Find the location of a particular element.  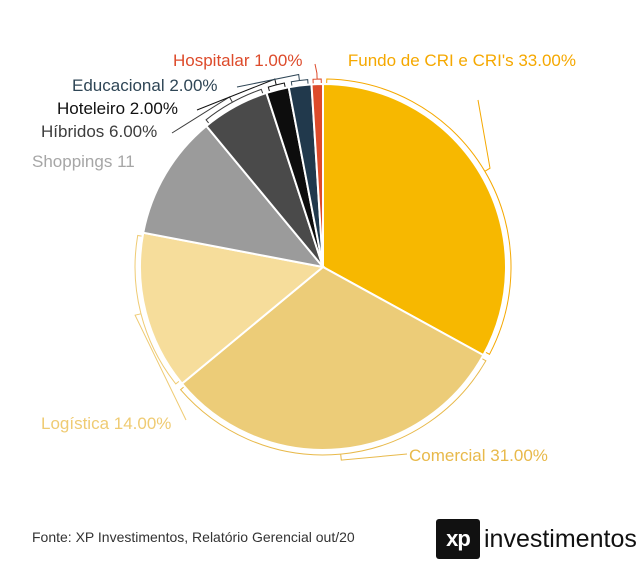

label-hospitalar: Hospitalar 1.00% is located at coordinates (237, 60).